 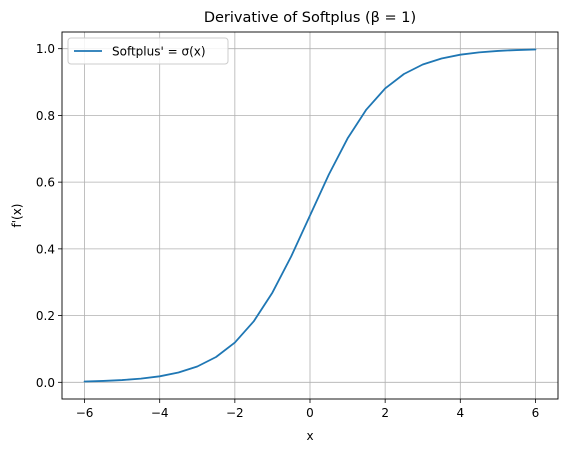 I want to click on x-axis-ticks: −6 −4 −2 0 2 4 6, so click(x=308, y=409).